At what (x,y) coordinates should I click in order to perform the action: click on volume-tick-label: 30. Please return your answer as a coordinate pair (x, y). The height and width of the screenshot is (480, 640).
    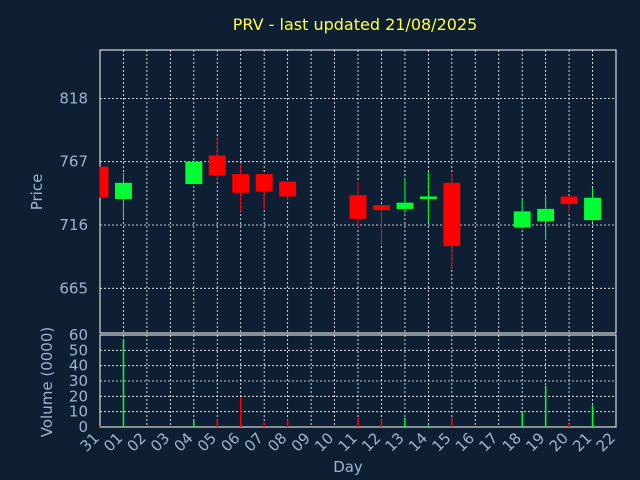
    Looking at the image, I should click on (78, 381).